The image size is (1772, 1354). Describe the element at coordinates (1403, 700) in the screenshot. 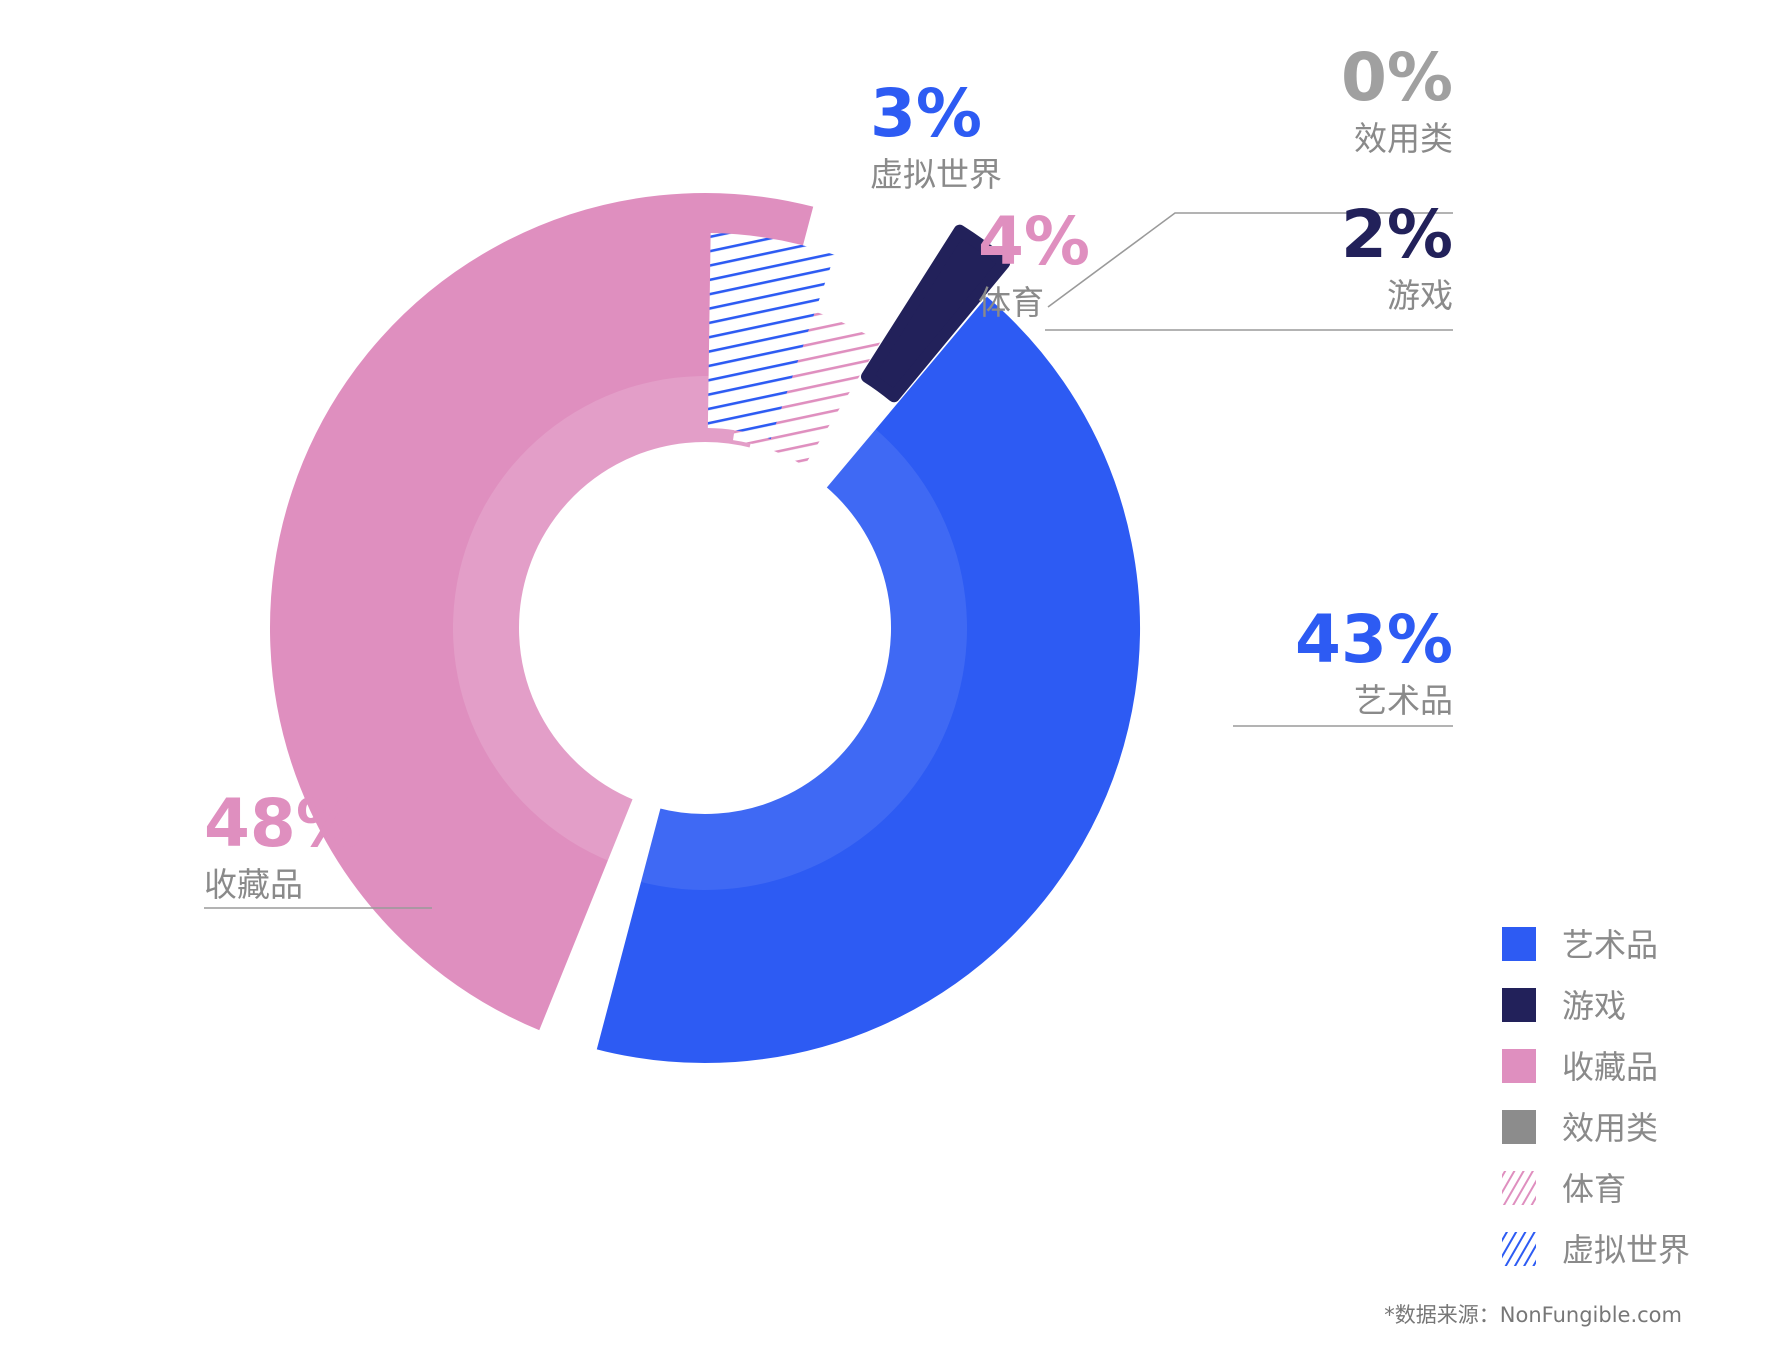

I see `category-label-art: 艺术品` at that location.